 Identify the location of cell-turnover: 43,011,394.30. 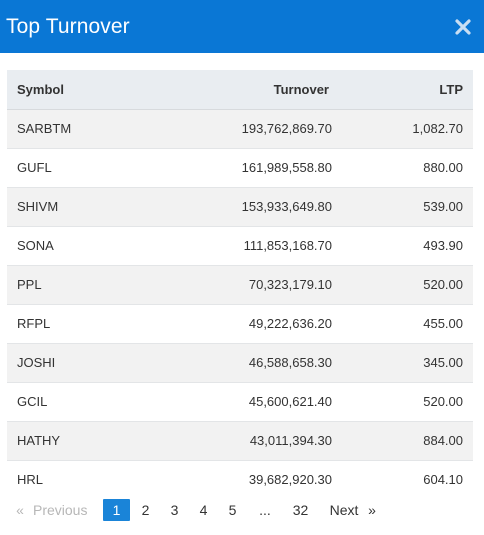
(252, 440).